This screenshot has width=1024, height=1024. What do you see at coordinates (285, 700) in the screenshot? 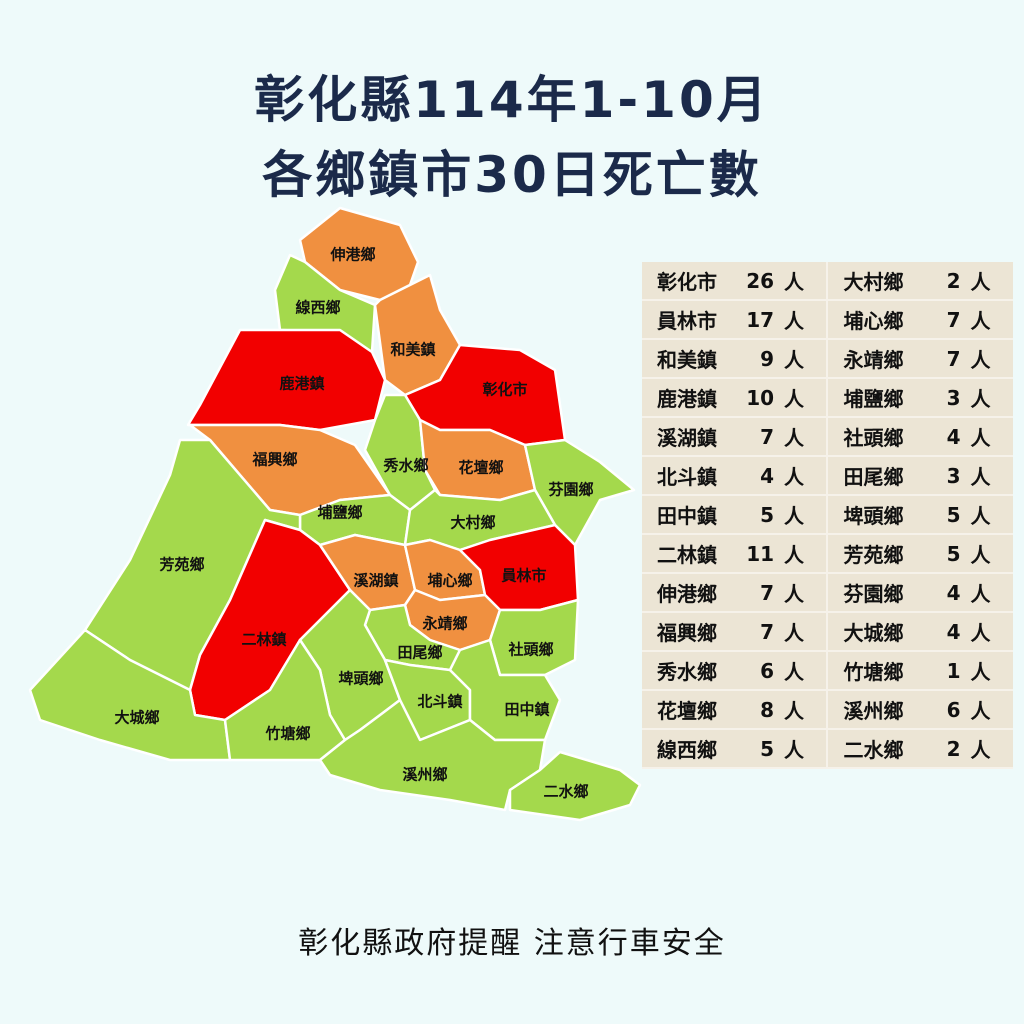
I see `region-竹塘鄉` at bounding box center [285, 700].